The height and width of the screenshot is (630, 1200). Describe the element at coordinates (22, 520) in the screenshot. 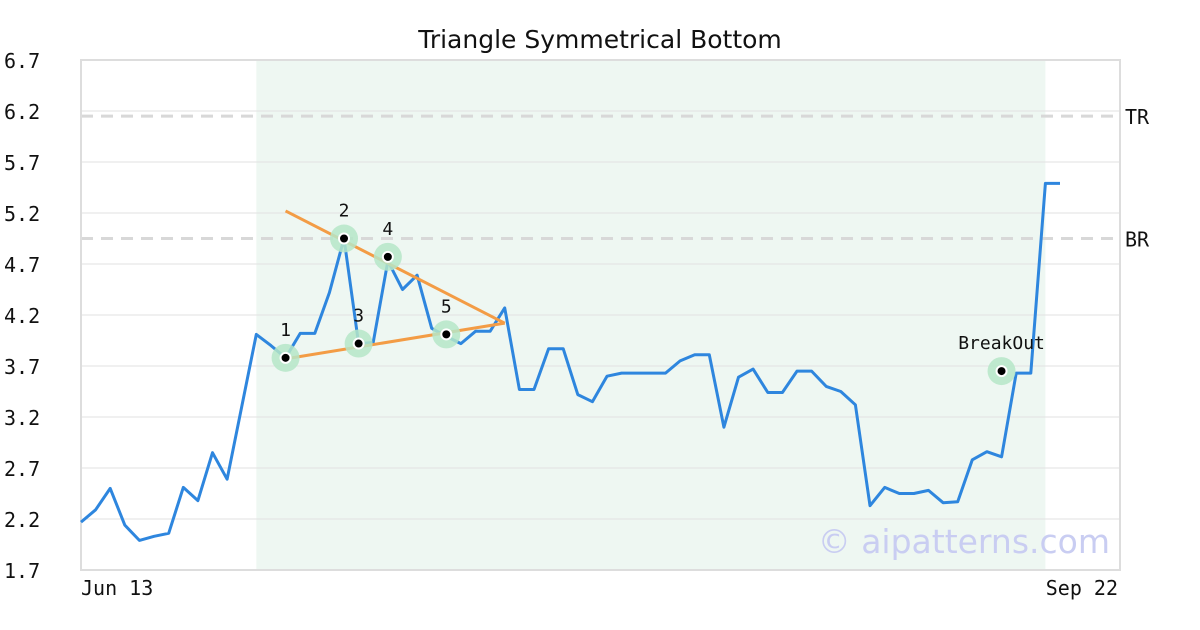

I see `y-tick-label: 2.2` at that location.